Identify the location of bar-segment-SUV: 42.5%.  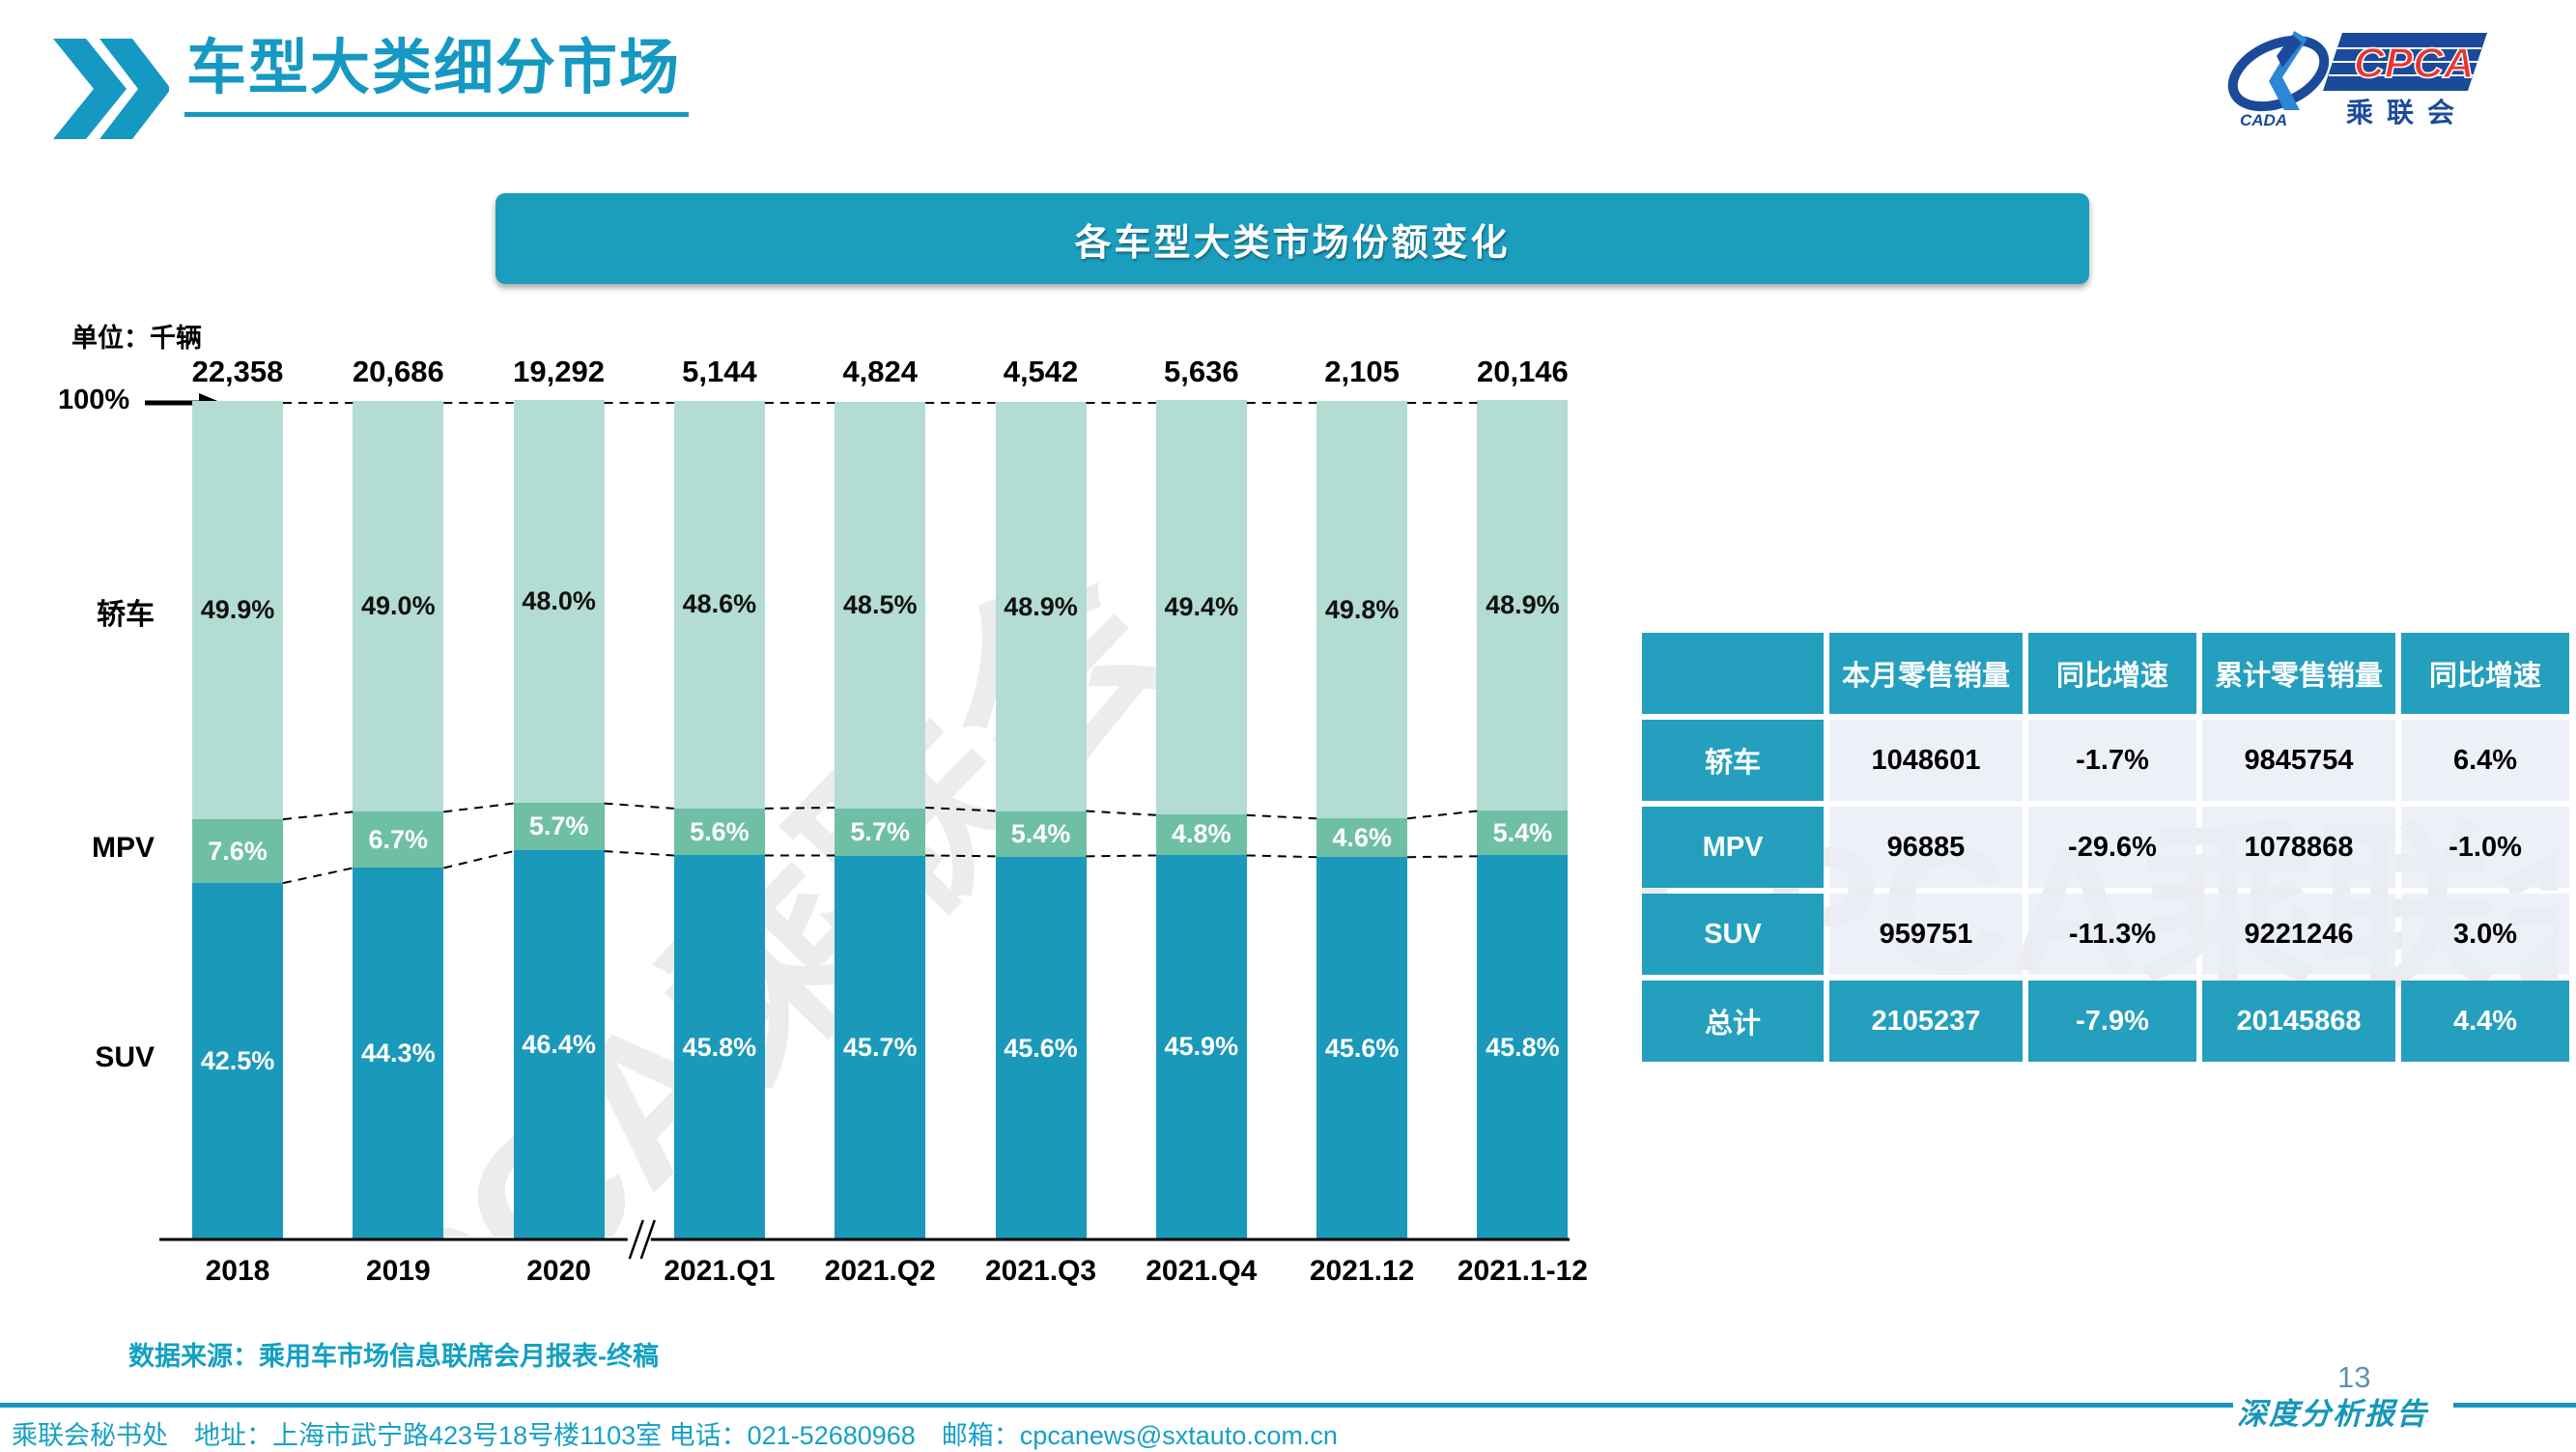
(237, 1061).